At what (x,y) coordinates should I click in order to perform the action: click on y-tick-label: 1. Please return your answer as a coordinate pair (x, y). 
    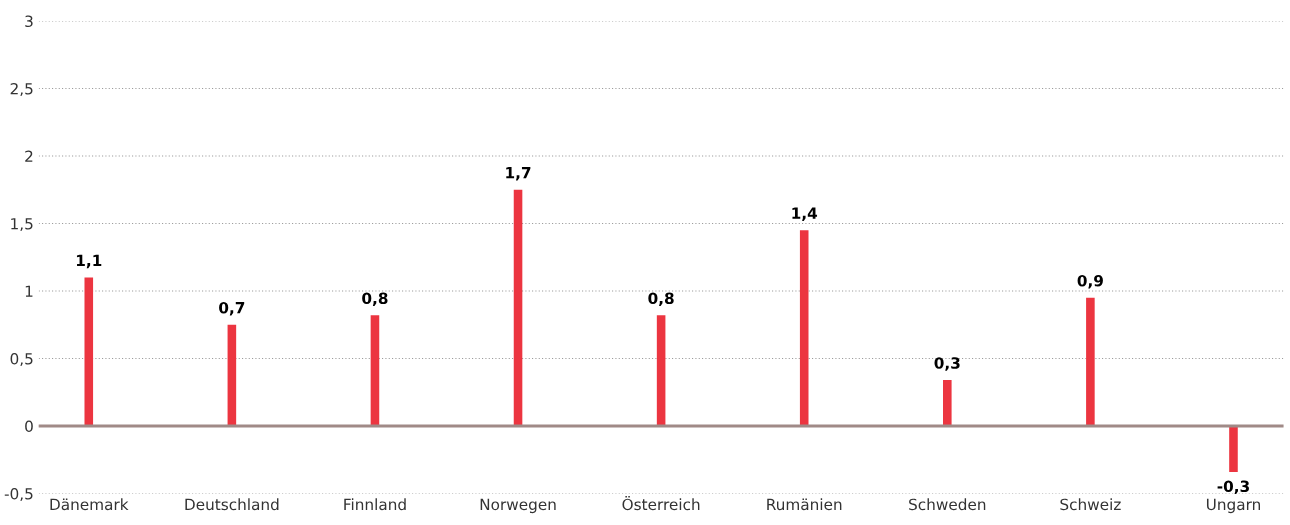
    Looking at the image, I should click on (29, 291).